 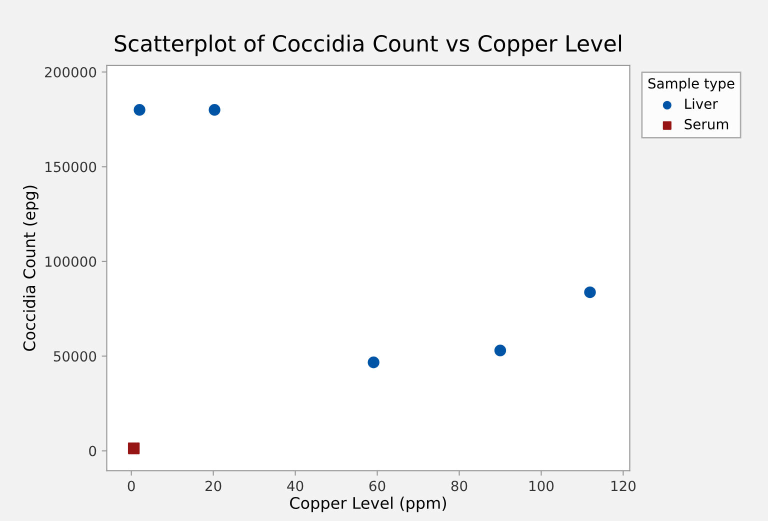 I want to click on x-axis-title: Copper Level (ppm), so click(x=368, y=504).